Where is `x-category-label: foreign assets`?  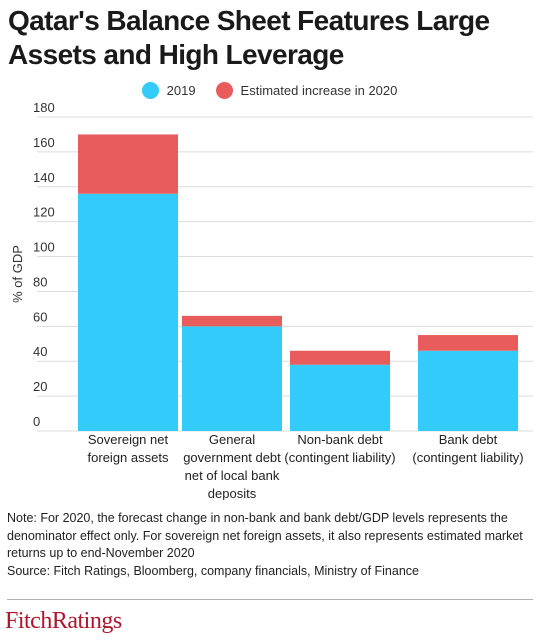 x-category-label: foreign assets is located at coordinates (128, 457).